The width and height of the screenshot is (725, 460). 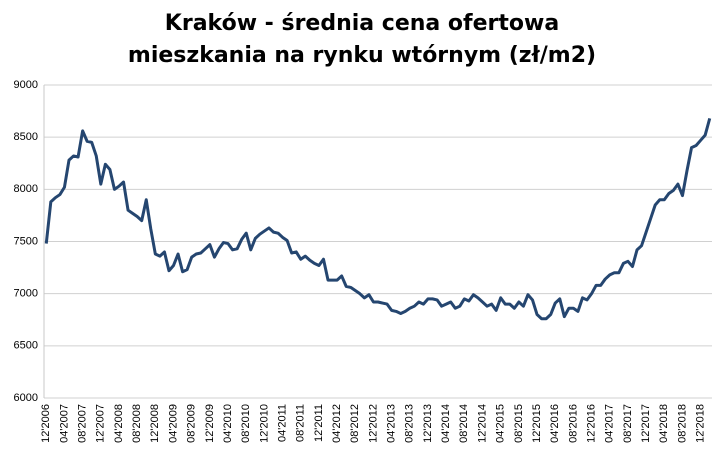 What do you see at coordinates (446, 423) in the screenshot?
I see `x-tick-label: 04'2014` at bounding box center [446, 423].